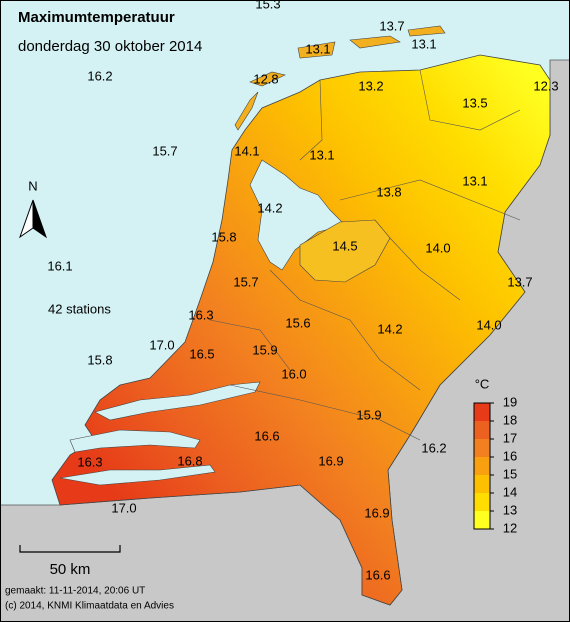  I want to click on legend-tick-label: 16, so click(510, 455).